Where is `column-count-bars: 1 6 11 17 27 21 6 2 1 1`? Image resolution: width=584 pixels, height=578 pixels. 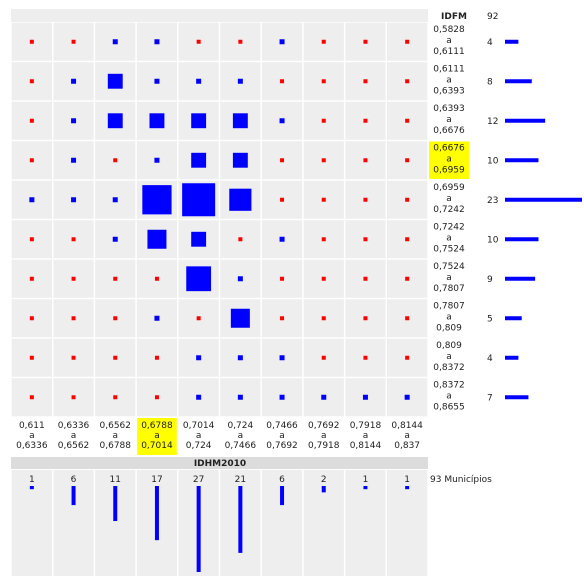 column-count-bars: 1 6 11 17 27 21 6 2 1 1 is located at coordinates (219, 523).